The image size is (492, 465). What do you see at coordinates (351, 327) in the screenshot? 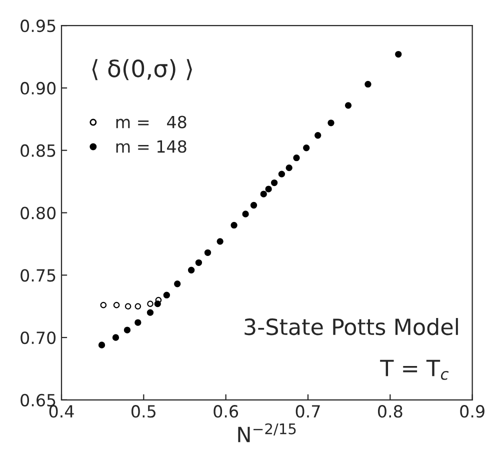
I see `annotation: 3-State Potts Model` at bounding box center [351, 327].